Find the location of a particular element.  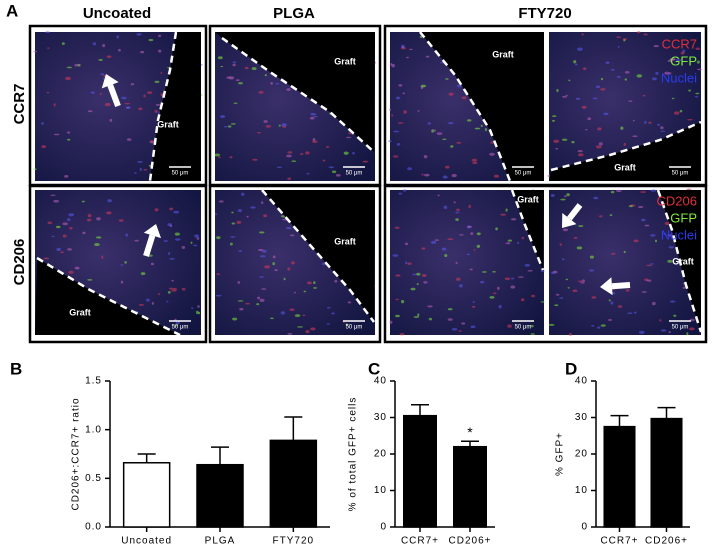

arrow-head is located at coordinates (110, 81).